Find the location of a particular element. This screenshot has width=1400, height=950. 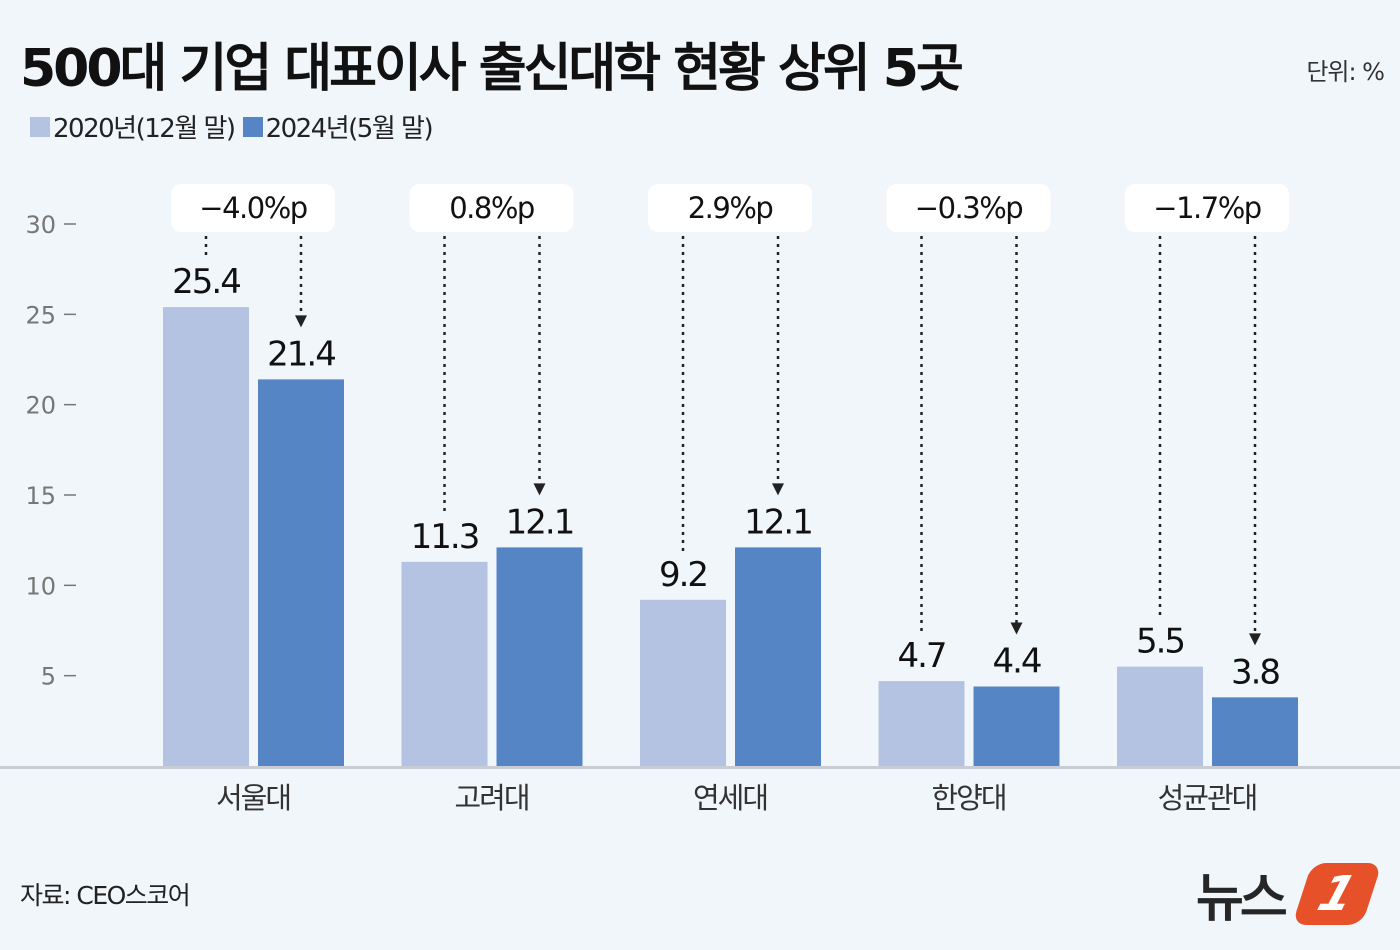

y-tick-label: 10 is located at coordinates (40, 586).